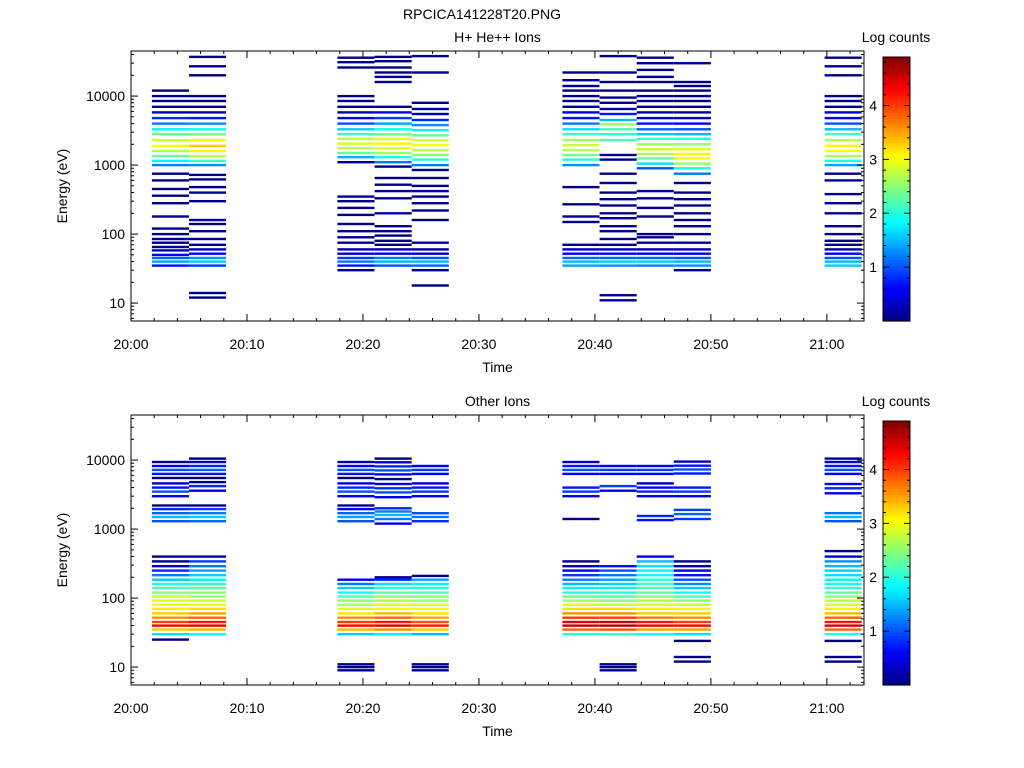 The height and width of the screenshot is (768, 1024). What do you see at coordinates (109, 165) in the screenshot?
I see `y-tick-label: 1000` at bounding box center [109, 165].